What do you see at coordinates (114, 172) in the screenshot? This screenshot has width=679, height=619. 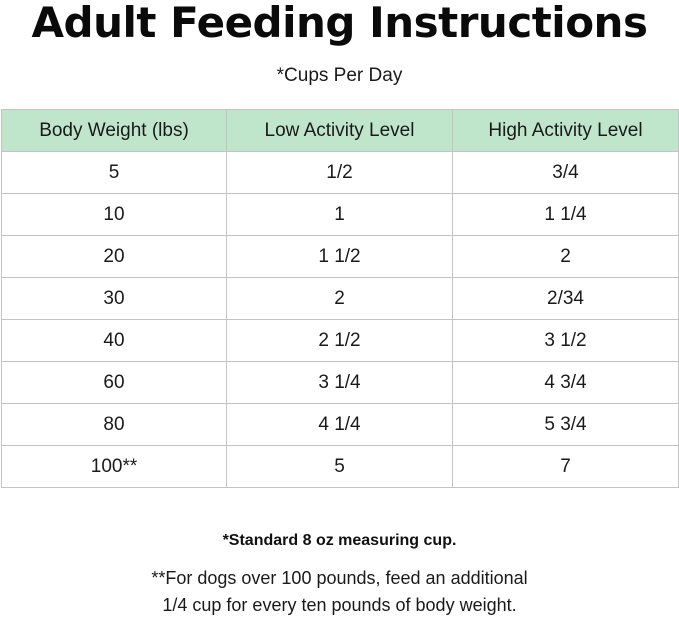 I see `cell-body-weight: 5` at bounding box center [114, 172].